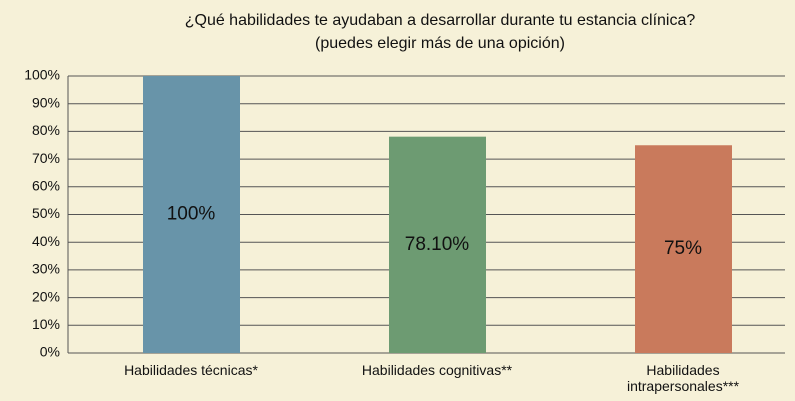 Image resolution: width=795 pixels, height=401 pixels. What do you see at coordinates (46, 241) in the screenshot?
I see `y-tick-label: 40%` at bounding box center [46, 241].